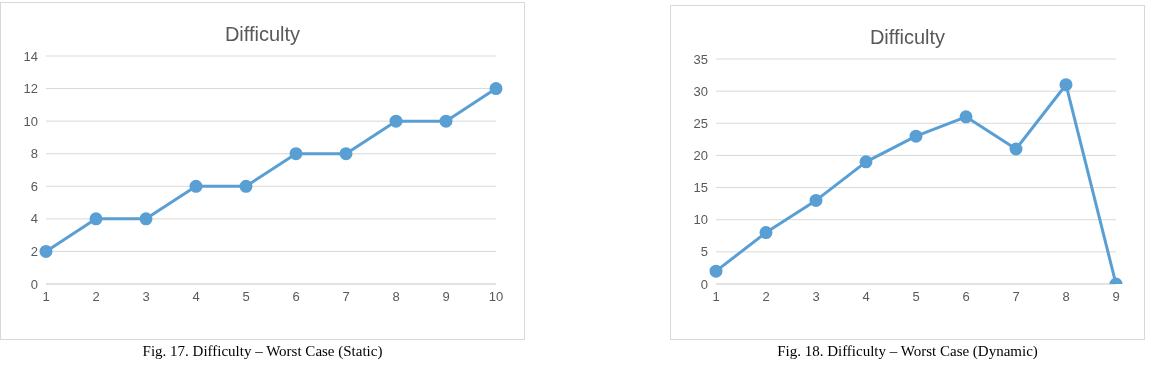 This screenshot has height=375, width=1152. Describe the element at coordinates (34, 154) in the screenshot. I see `y-tick-label: 8` at that location.